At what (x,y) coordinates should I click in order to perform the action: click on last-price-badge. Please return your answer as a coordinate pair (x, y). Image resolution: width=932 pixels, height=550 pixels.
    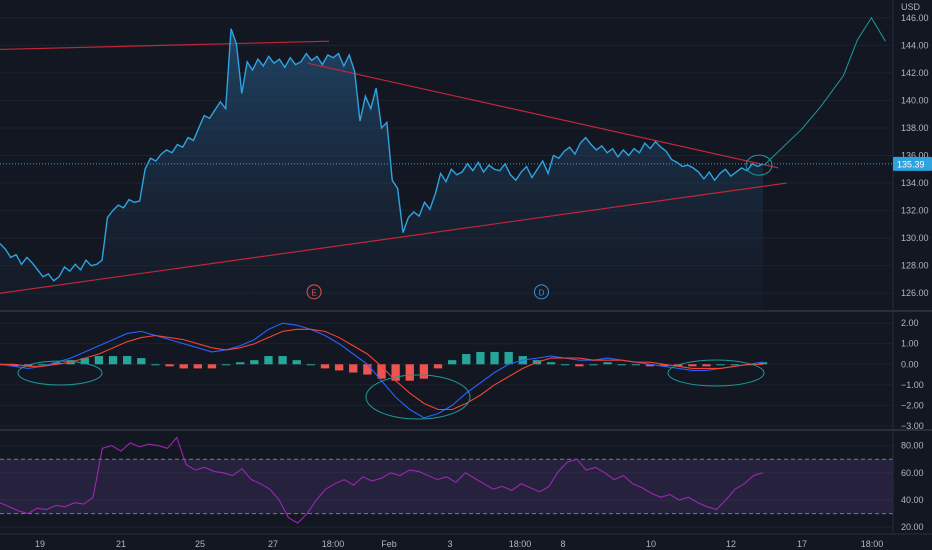
    Looking at the image, I should click on (912, 163).